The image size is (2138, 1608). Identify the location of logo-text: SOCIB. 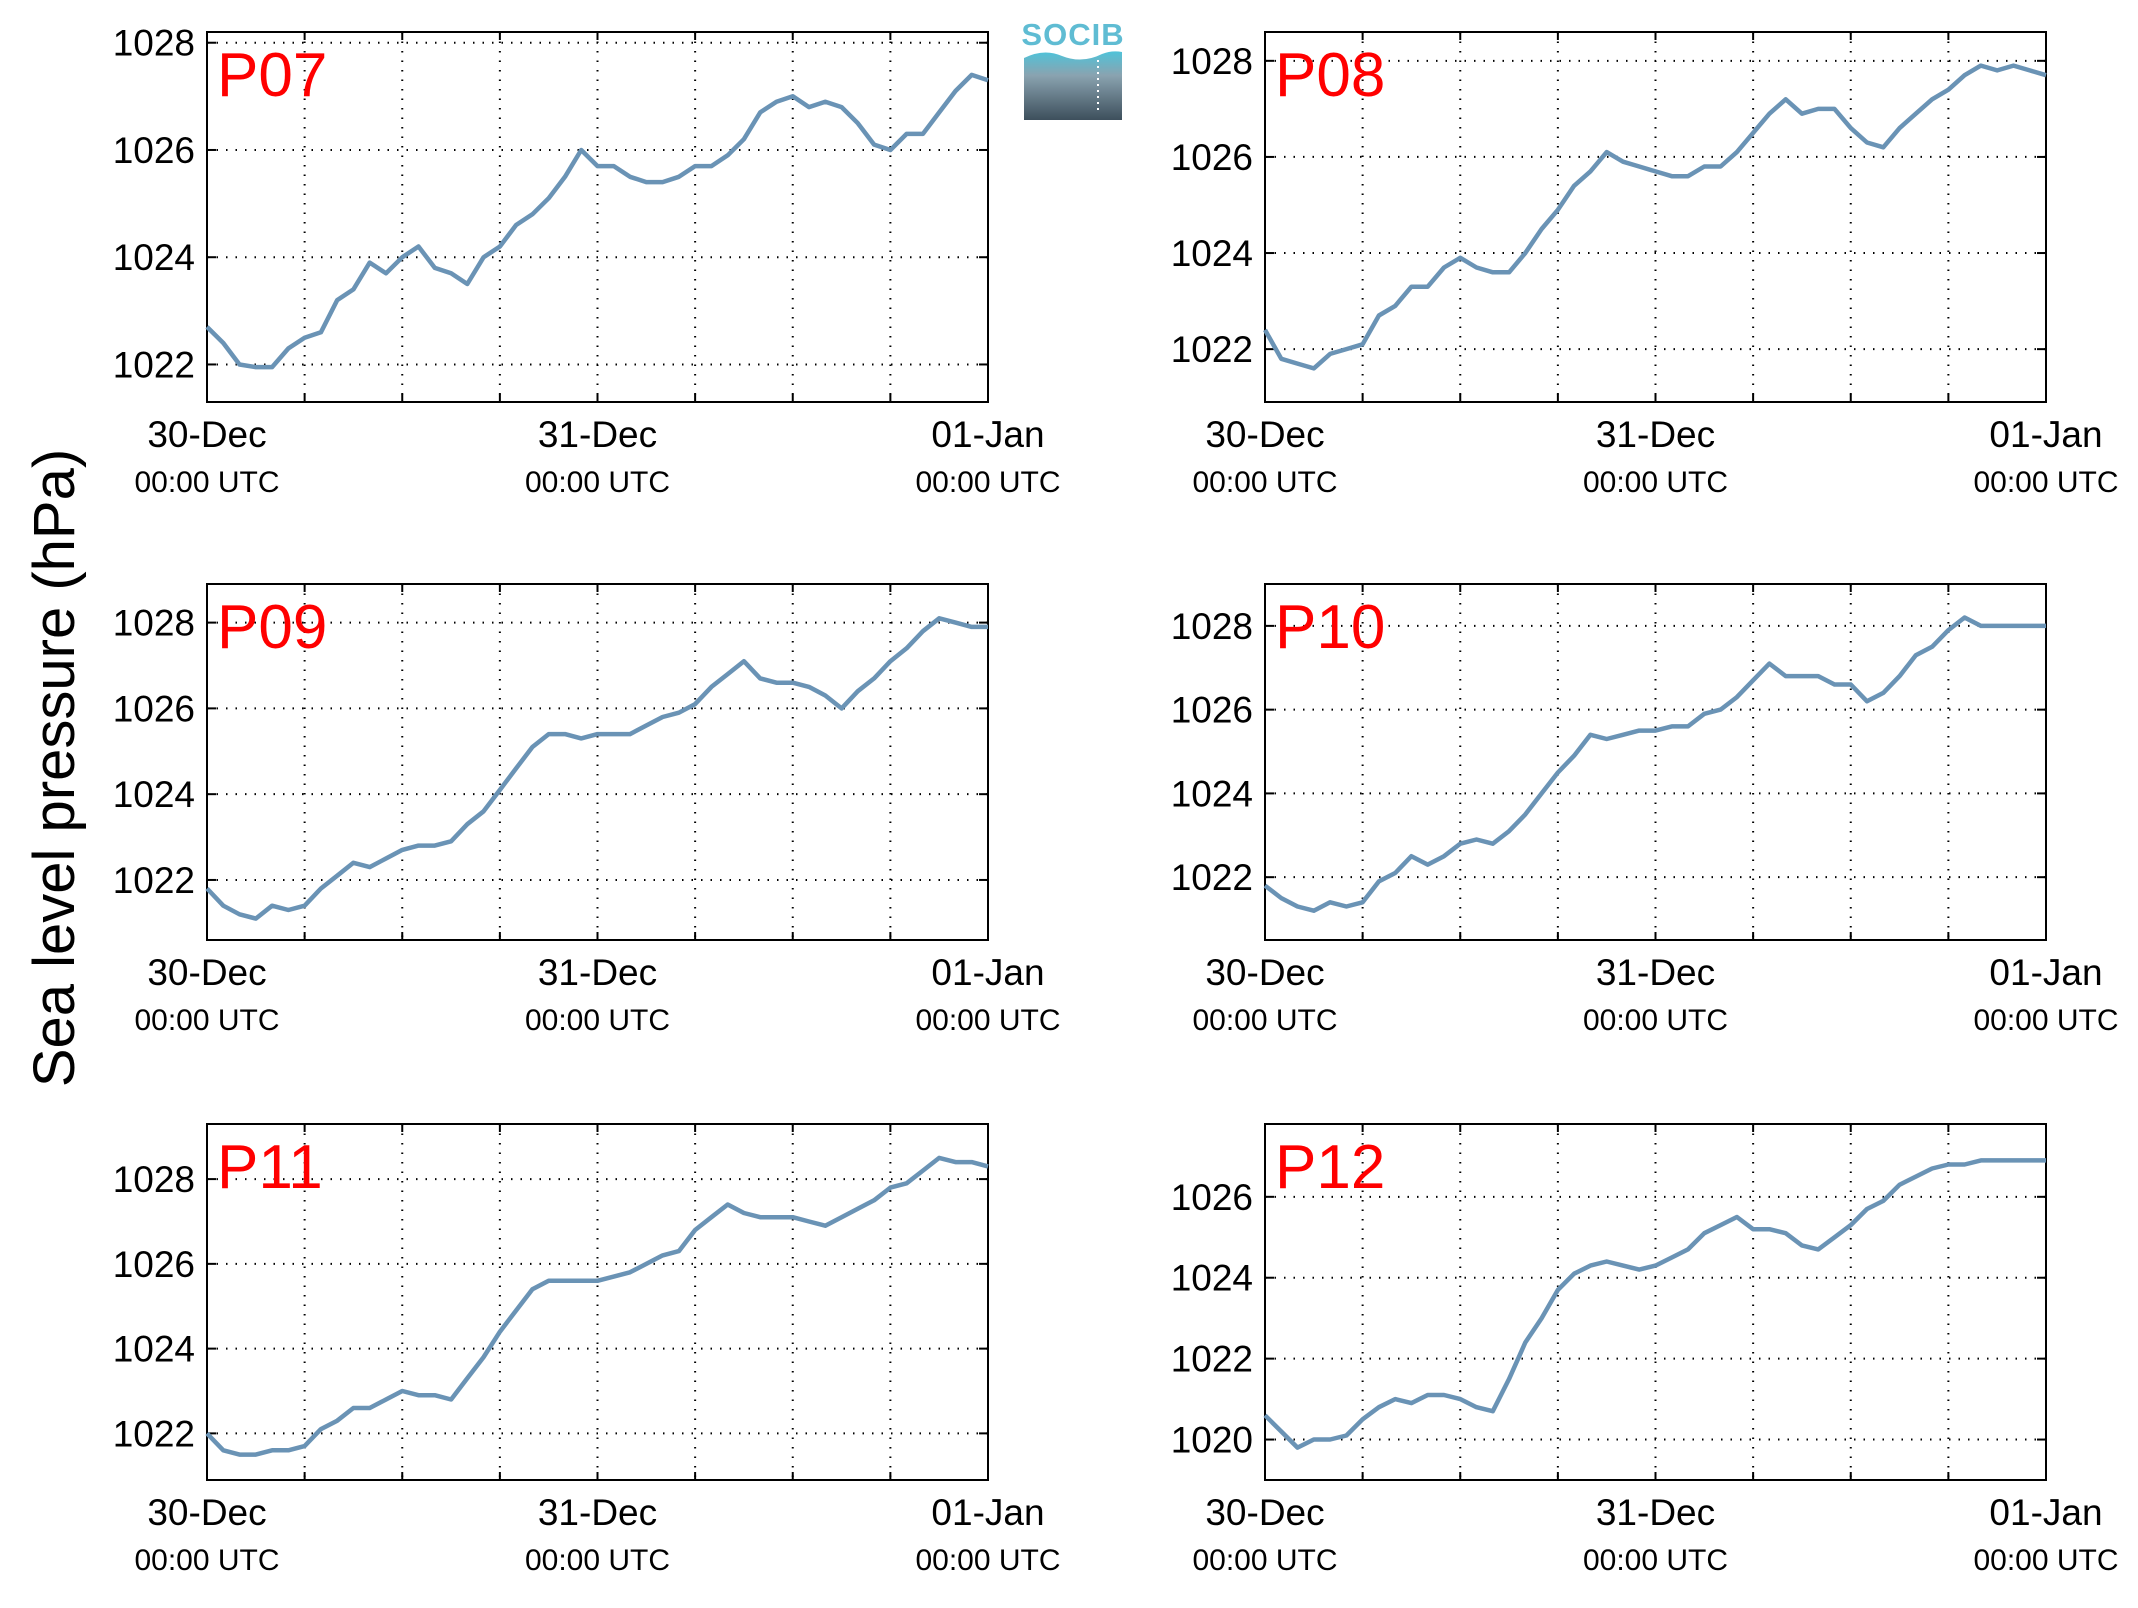
(1072, 34).